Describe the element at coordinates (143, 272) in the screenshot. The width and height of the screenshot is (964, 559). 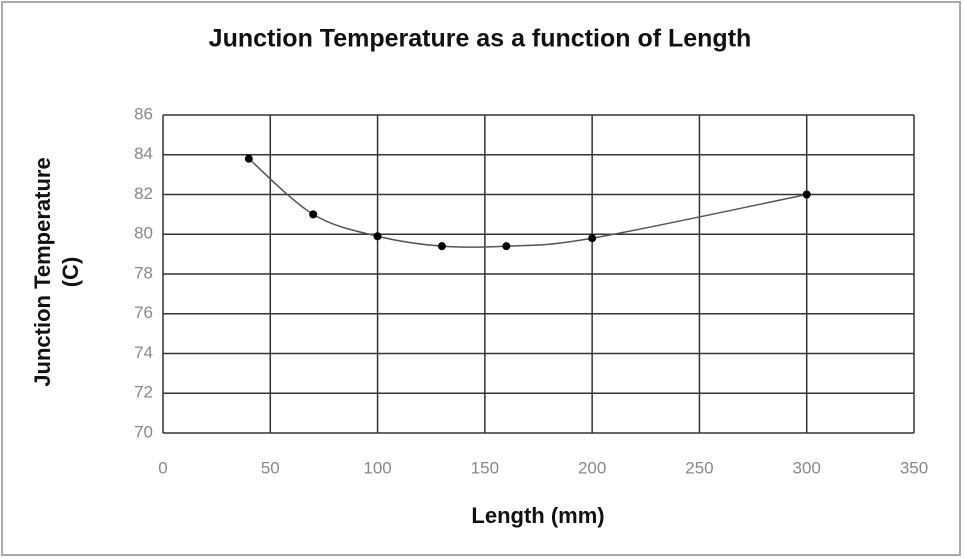
I see `y-tick-label: 78` at that location.